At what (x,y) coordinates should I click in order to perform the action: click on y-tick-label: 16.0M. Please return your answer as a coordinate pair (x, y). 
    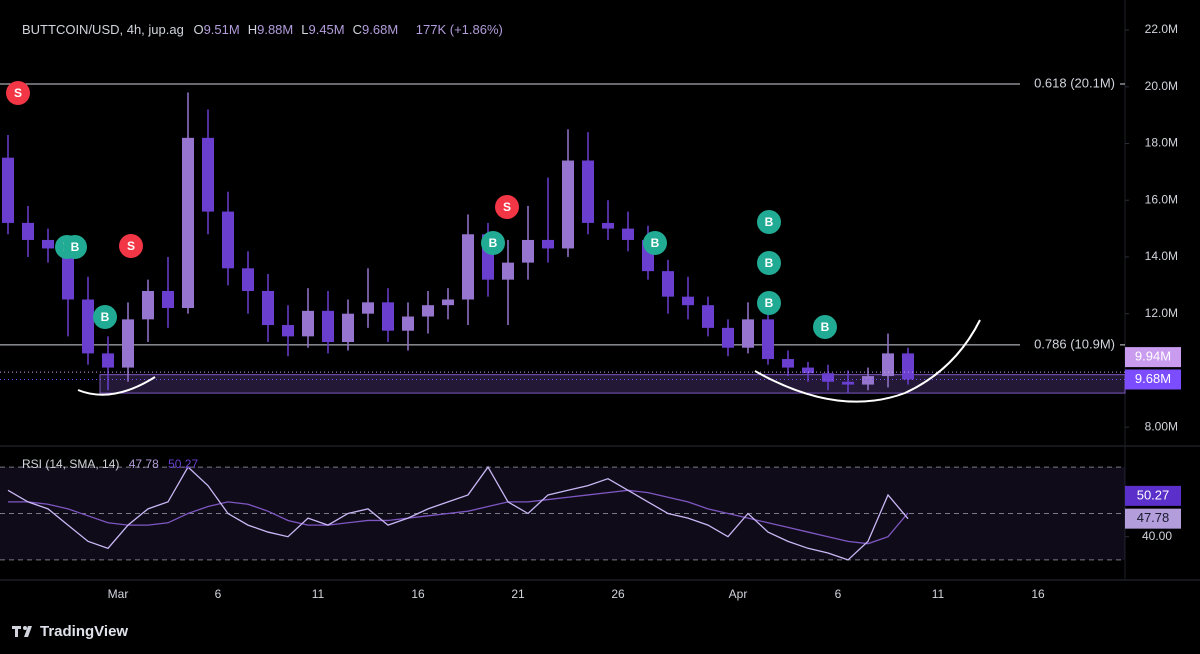
    Looking at the image, I should click on (1161, 199).